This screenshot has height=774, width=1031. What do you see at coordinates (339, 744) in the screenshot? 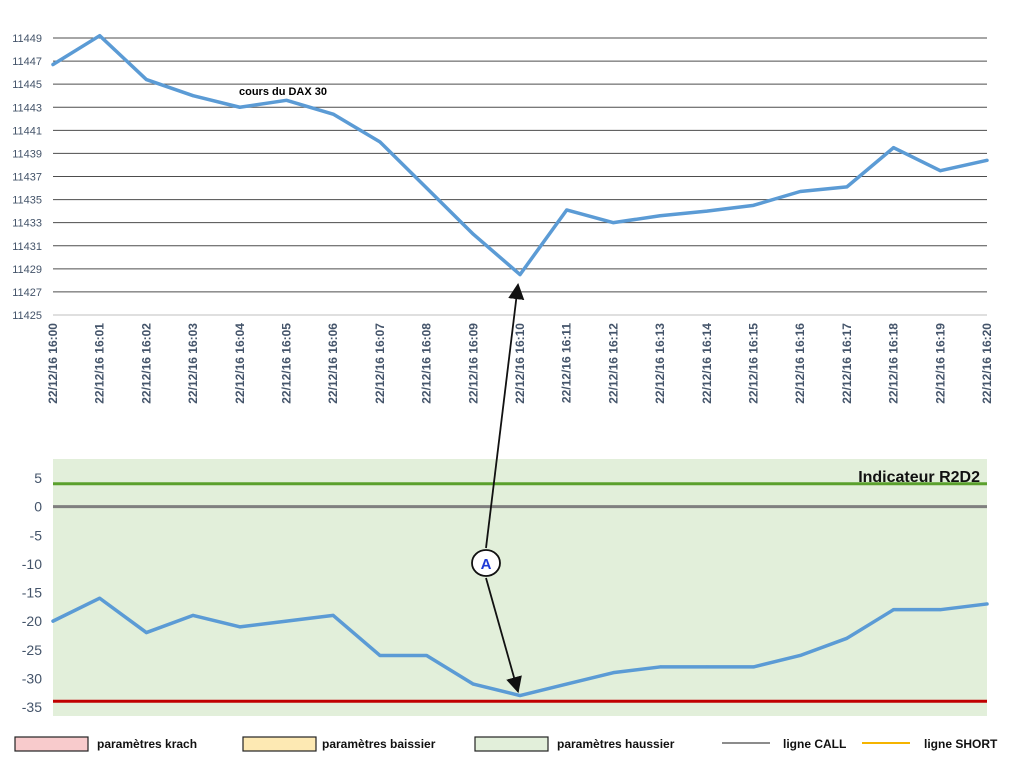
I see `legend-item: paramètres baissier` at bounding box center [339, 744].